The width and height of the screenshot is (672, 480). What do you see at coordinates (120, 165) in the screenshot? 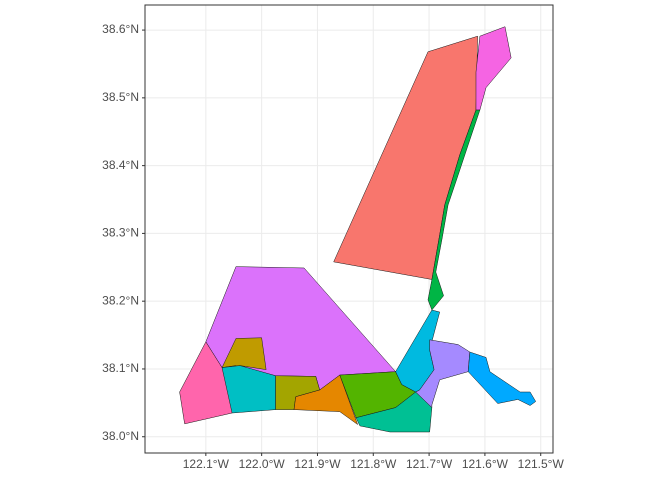
I see `y-tick-label: 38.4°N` at bounding box center [120, 165].